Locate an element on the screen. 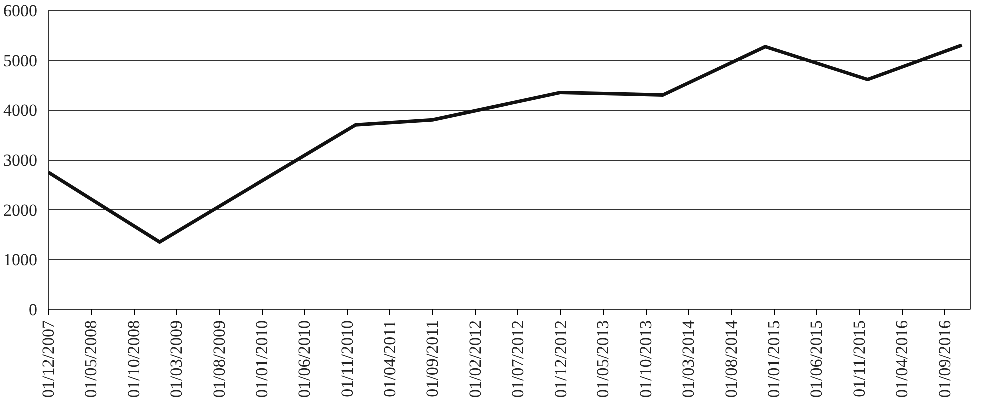 This screenshot has height=403, width=996. x-tick-label: 01/09/2016 is located at coordinates (944, 359).